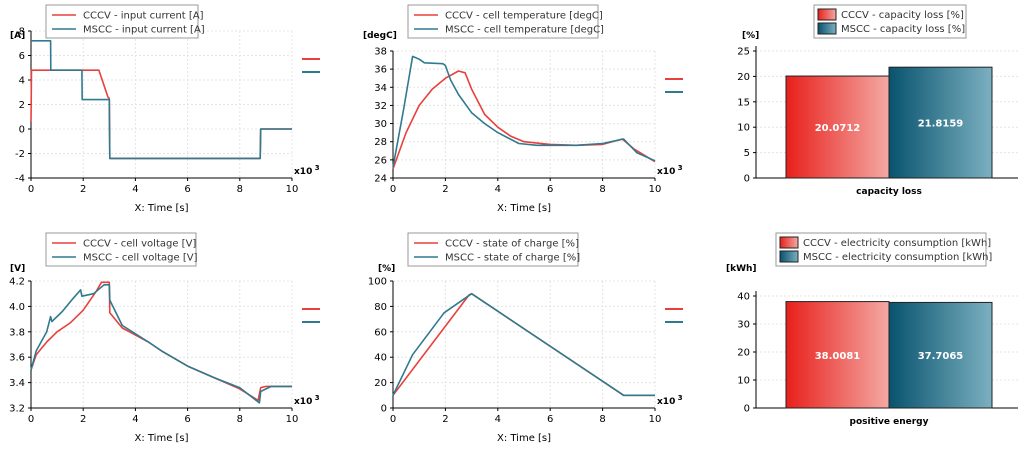  I want to click on y-tick-label: 5, so click(747, 153).